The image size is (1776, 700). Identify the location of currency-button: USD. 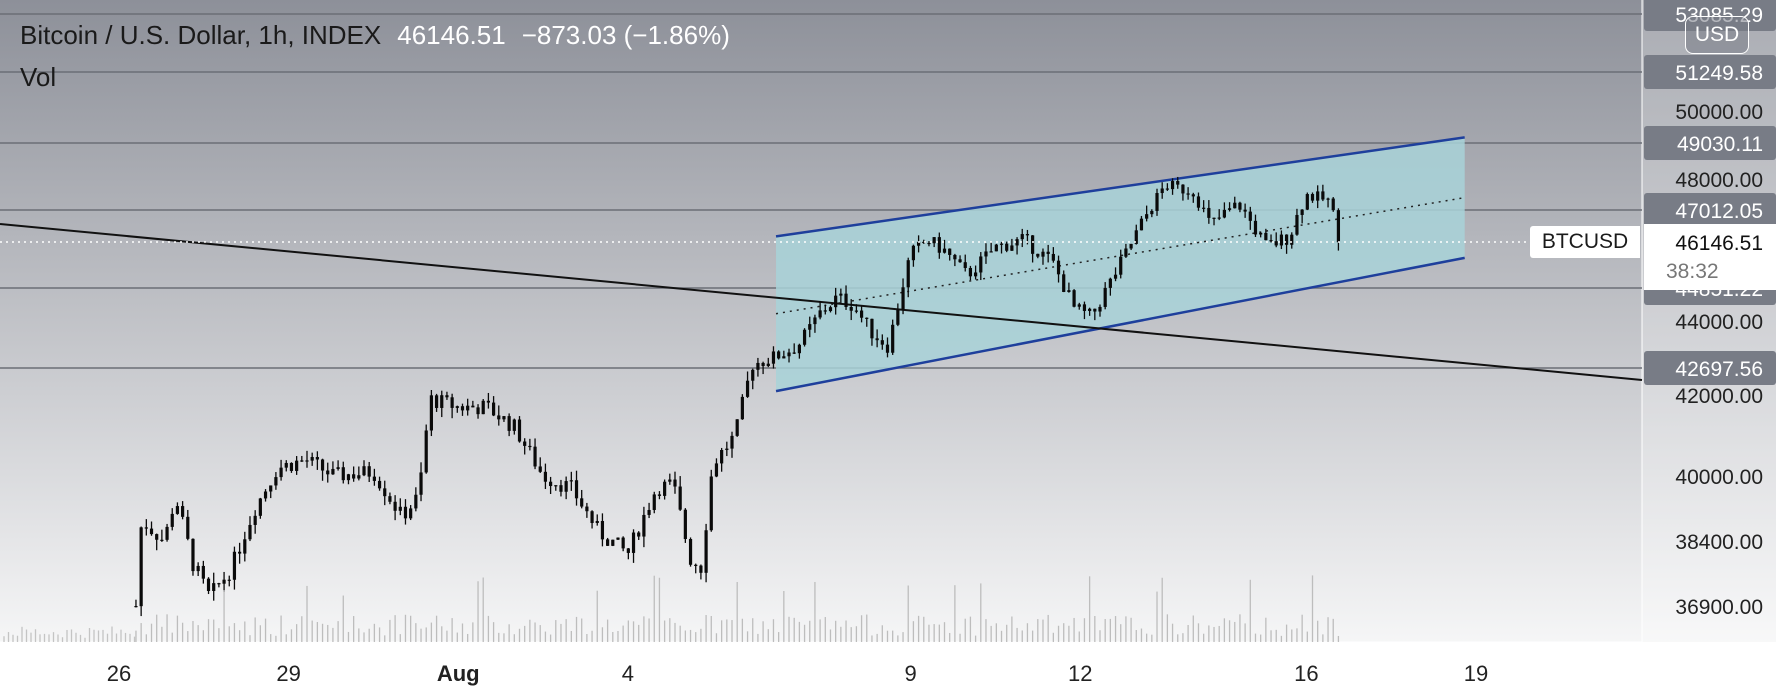
(1717, 35).